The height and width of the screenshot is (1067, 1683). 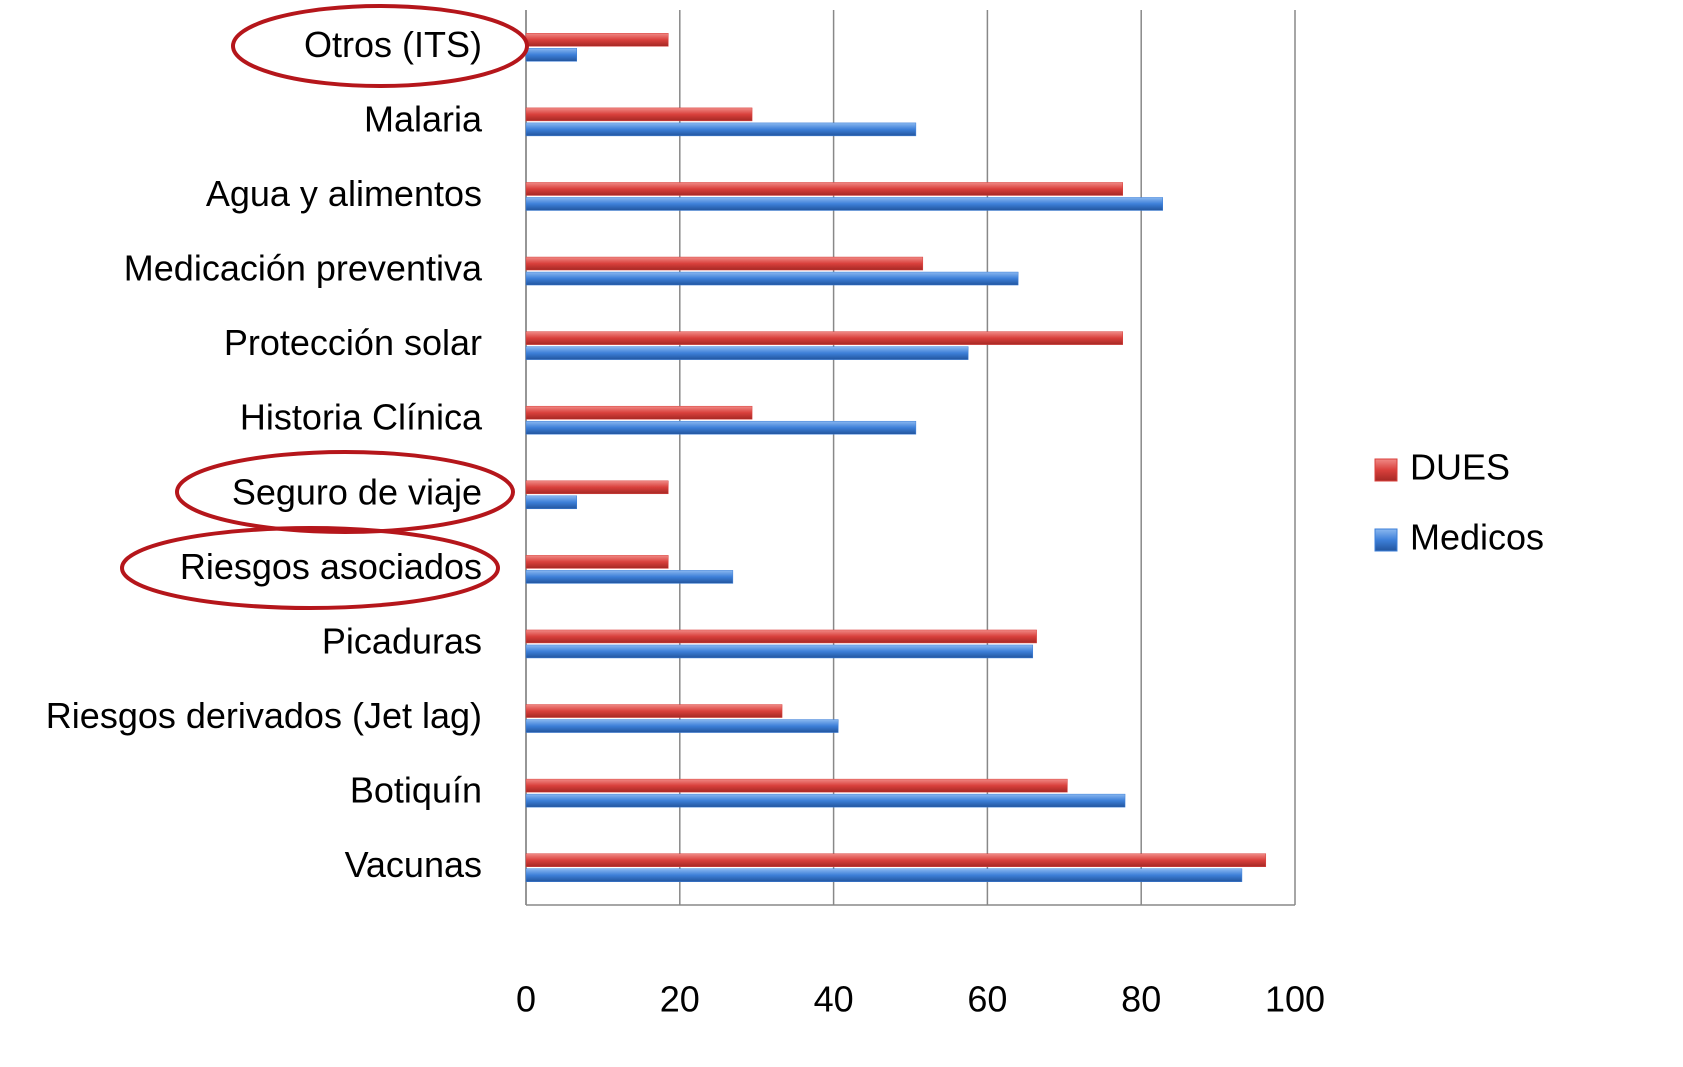 I want to click on y-tick-label: Medicación preventiva, so click(x=303, y=268).